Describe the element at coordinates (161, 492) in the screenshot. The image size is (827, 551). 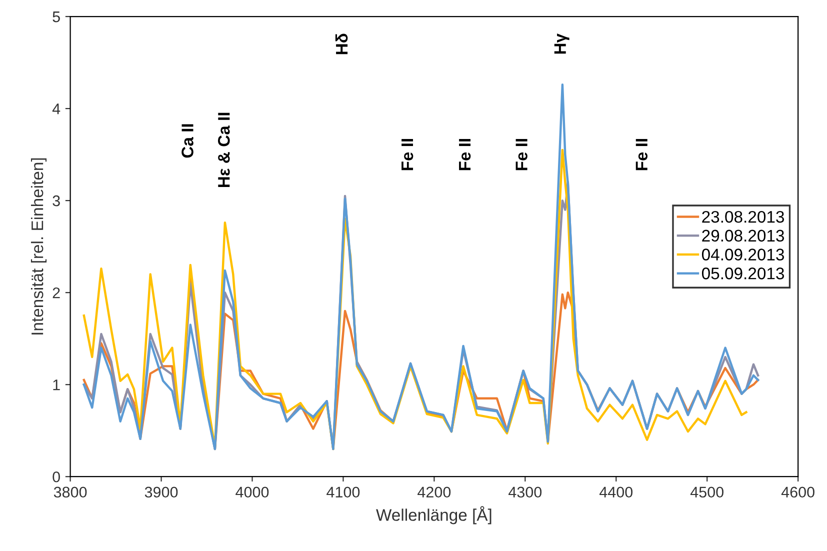
I see `x-tick-label: 3900` at that location.